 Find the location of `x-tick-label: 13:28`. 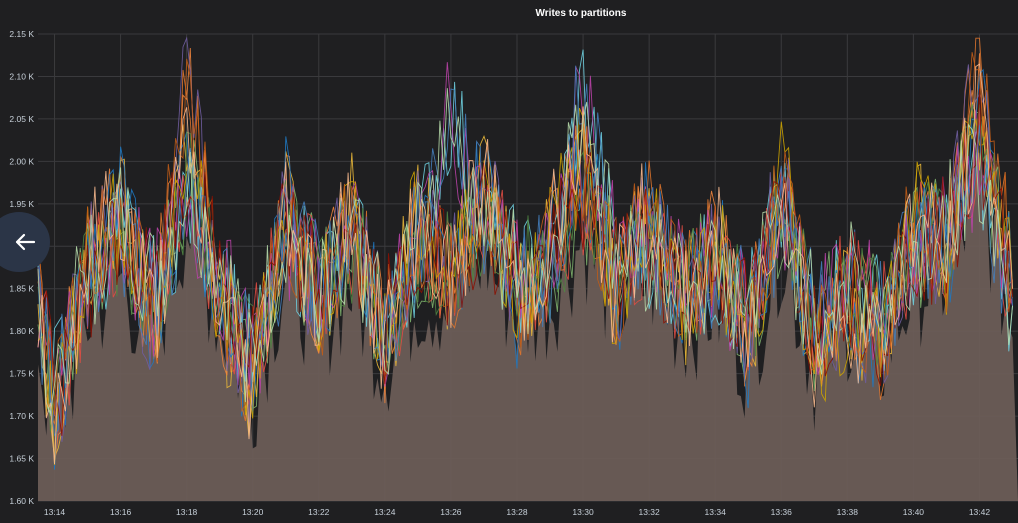

x-tick-label: 13:28 is located at coordinates (517, 512).